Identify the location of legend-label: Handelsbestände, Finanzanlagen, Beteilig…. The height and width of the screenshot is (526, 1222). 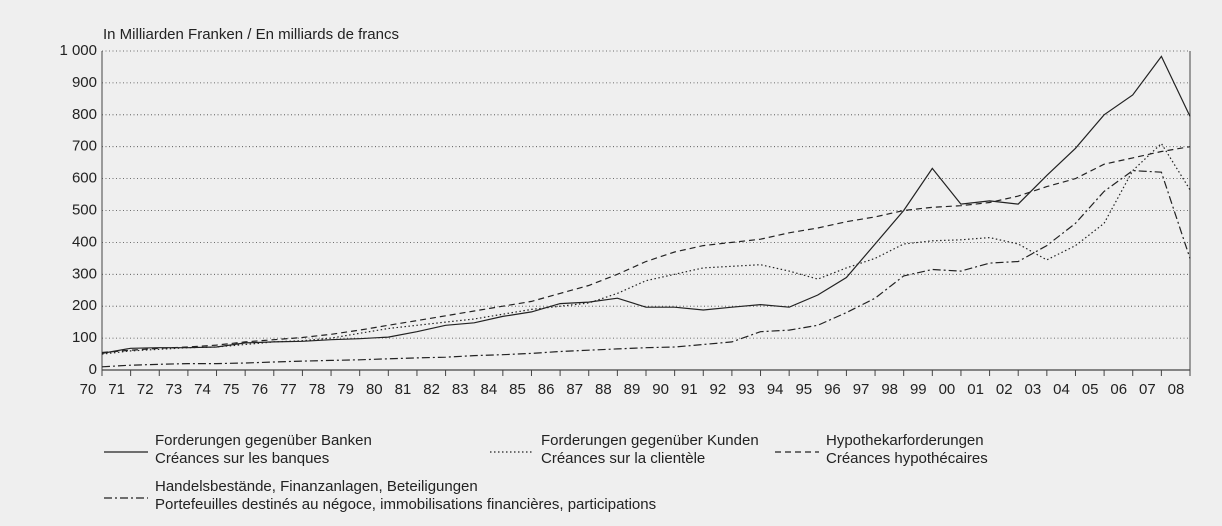
(316, 486).